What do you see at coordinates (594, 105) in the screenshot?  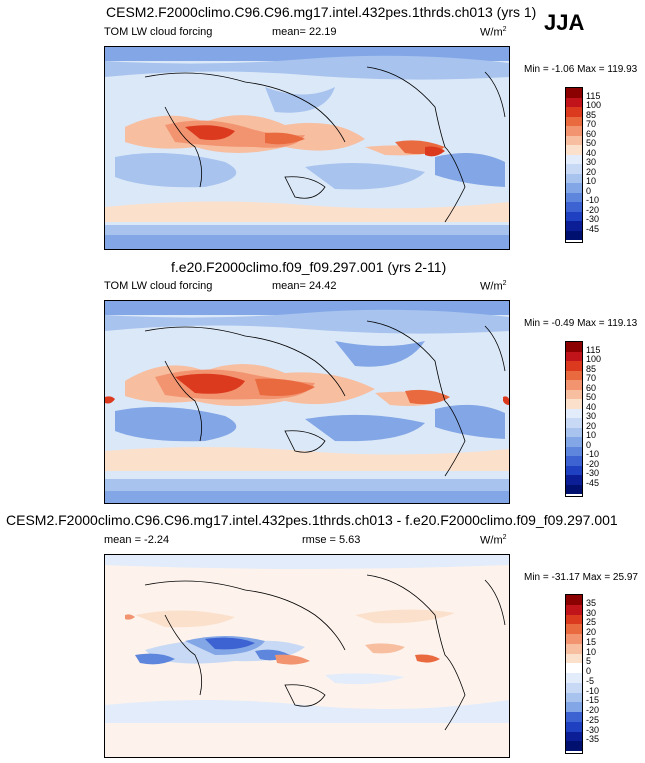 I see `colorbar-tick-label: 100` at bounding box center [594, 105].